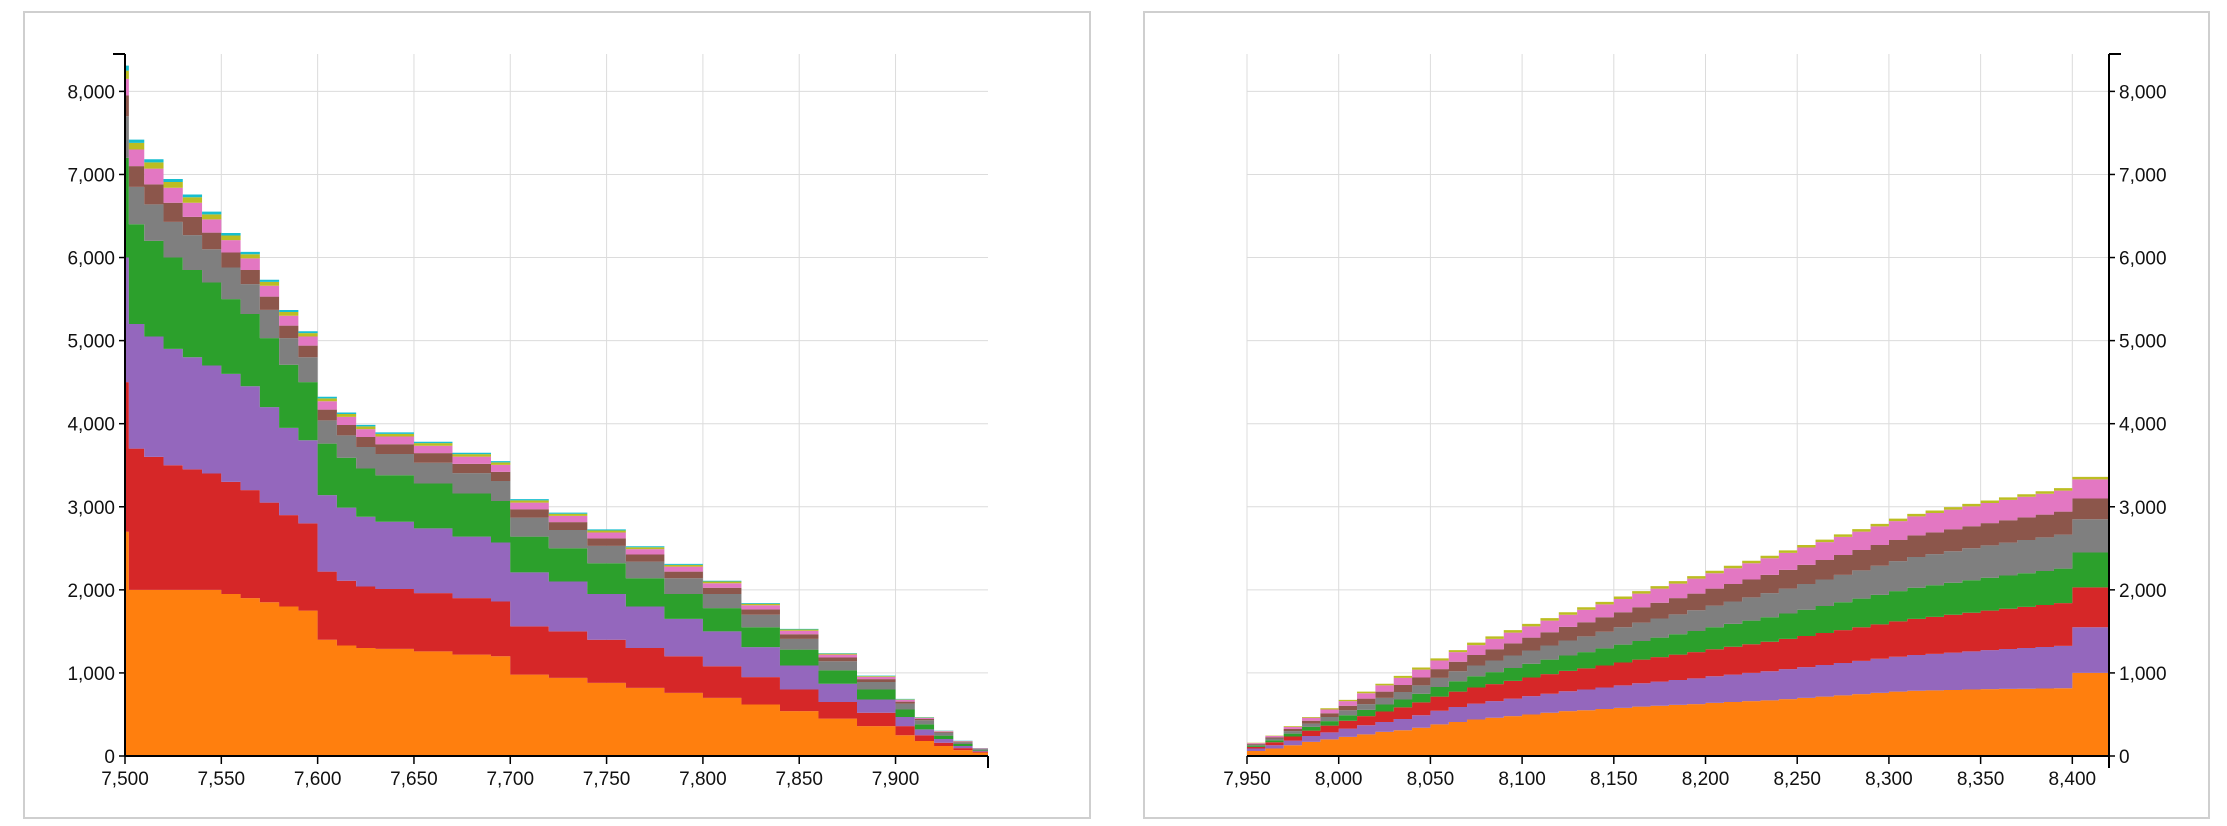  I want to click on x-tick-label: 7,950, so click(1247, 779).